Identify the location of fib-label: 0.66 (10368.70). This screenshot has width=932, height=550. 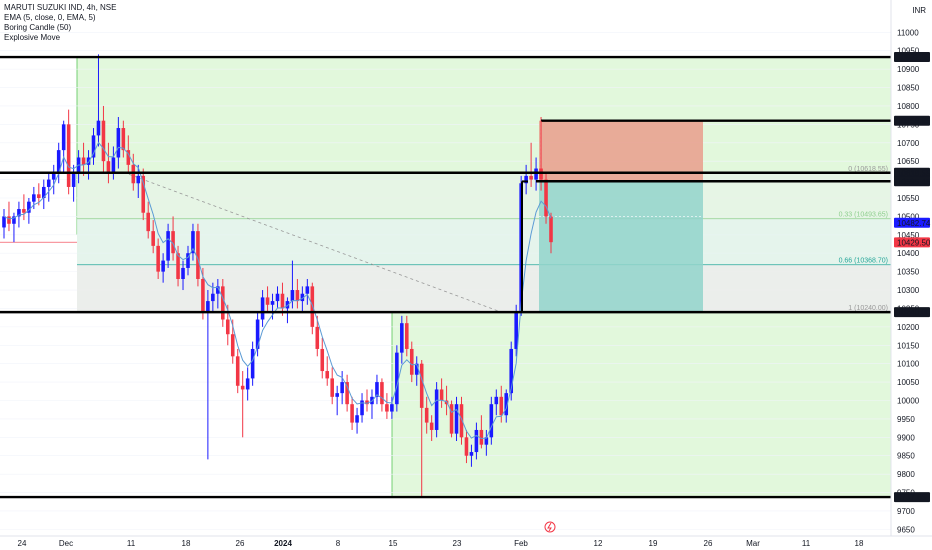
(863, 261).